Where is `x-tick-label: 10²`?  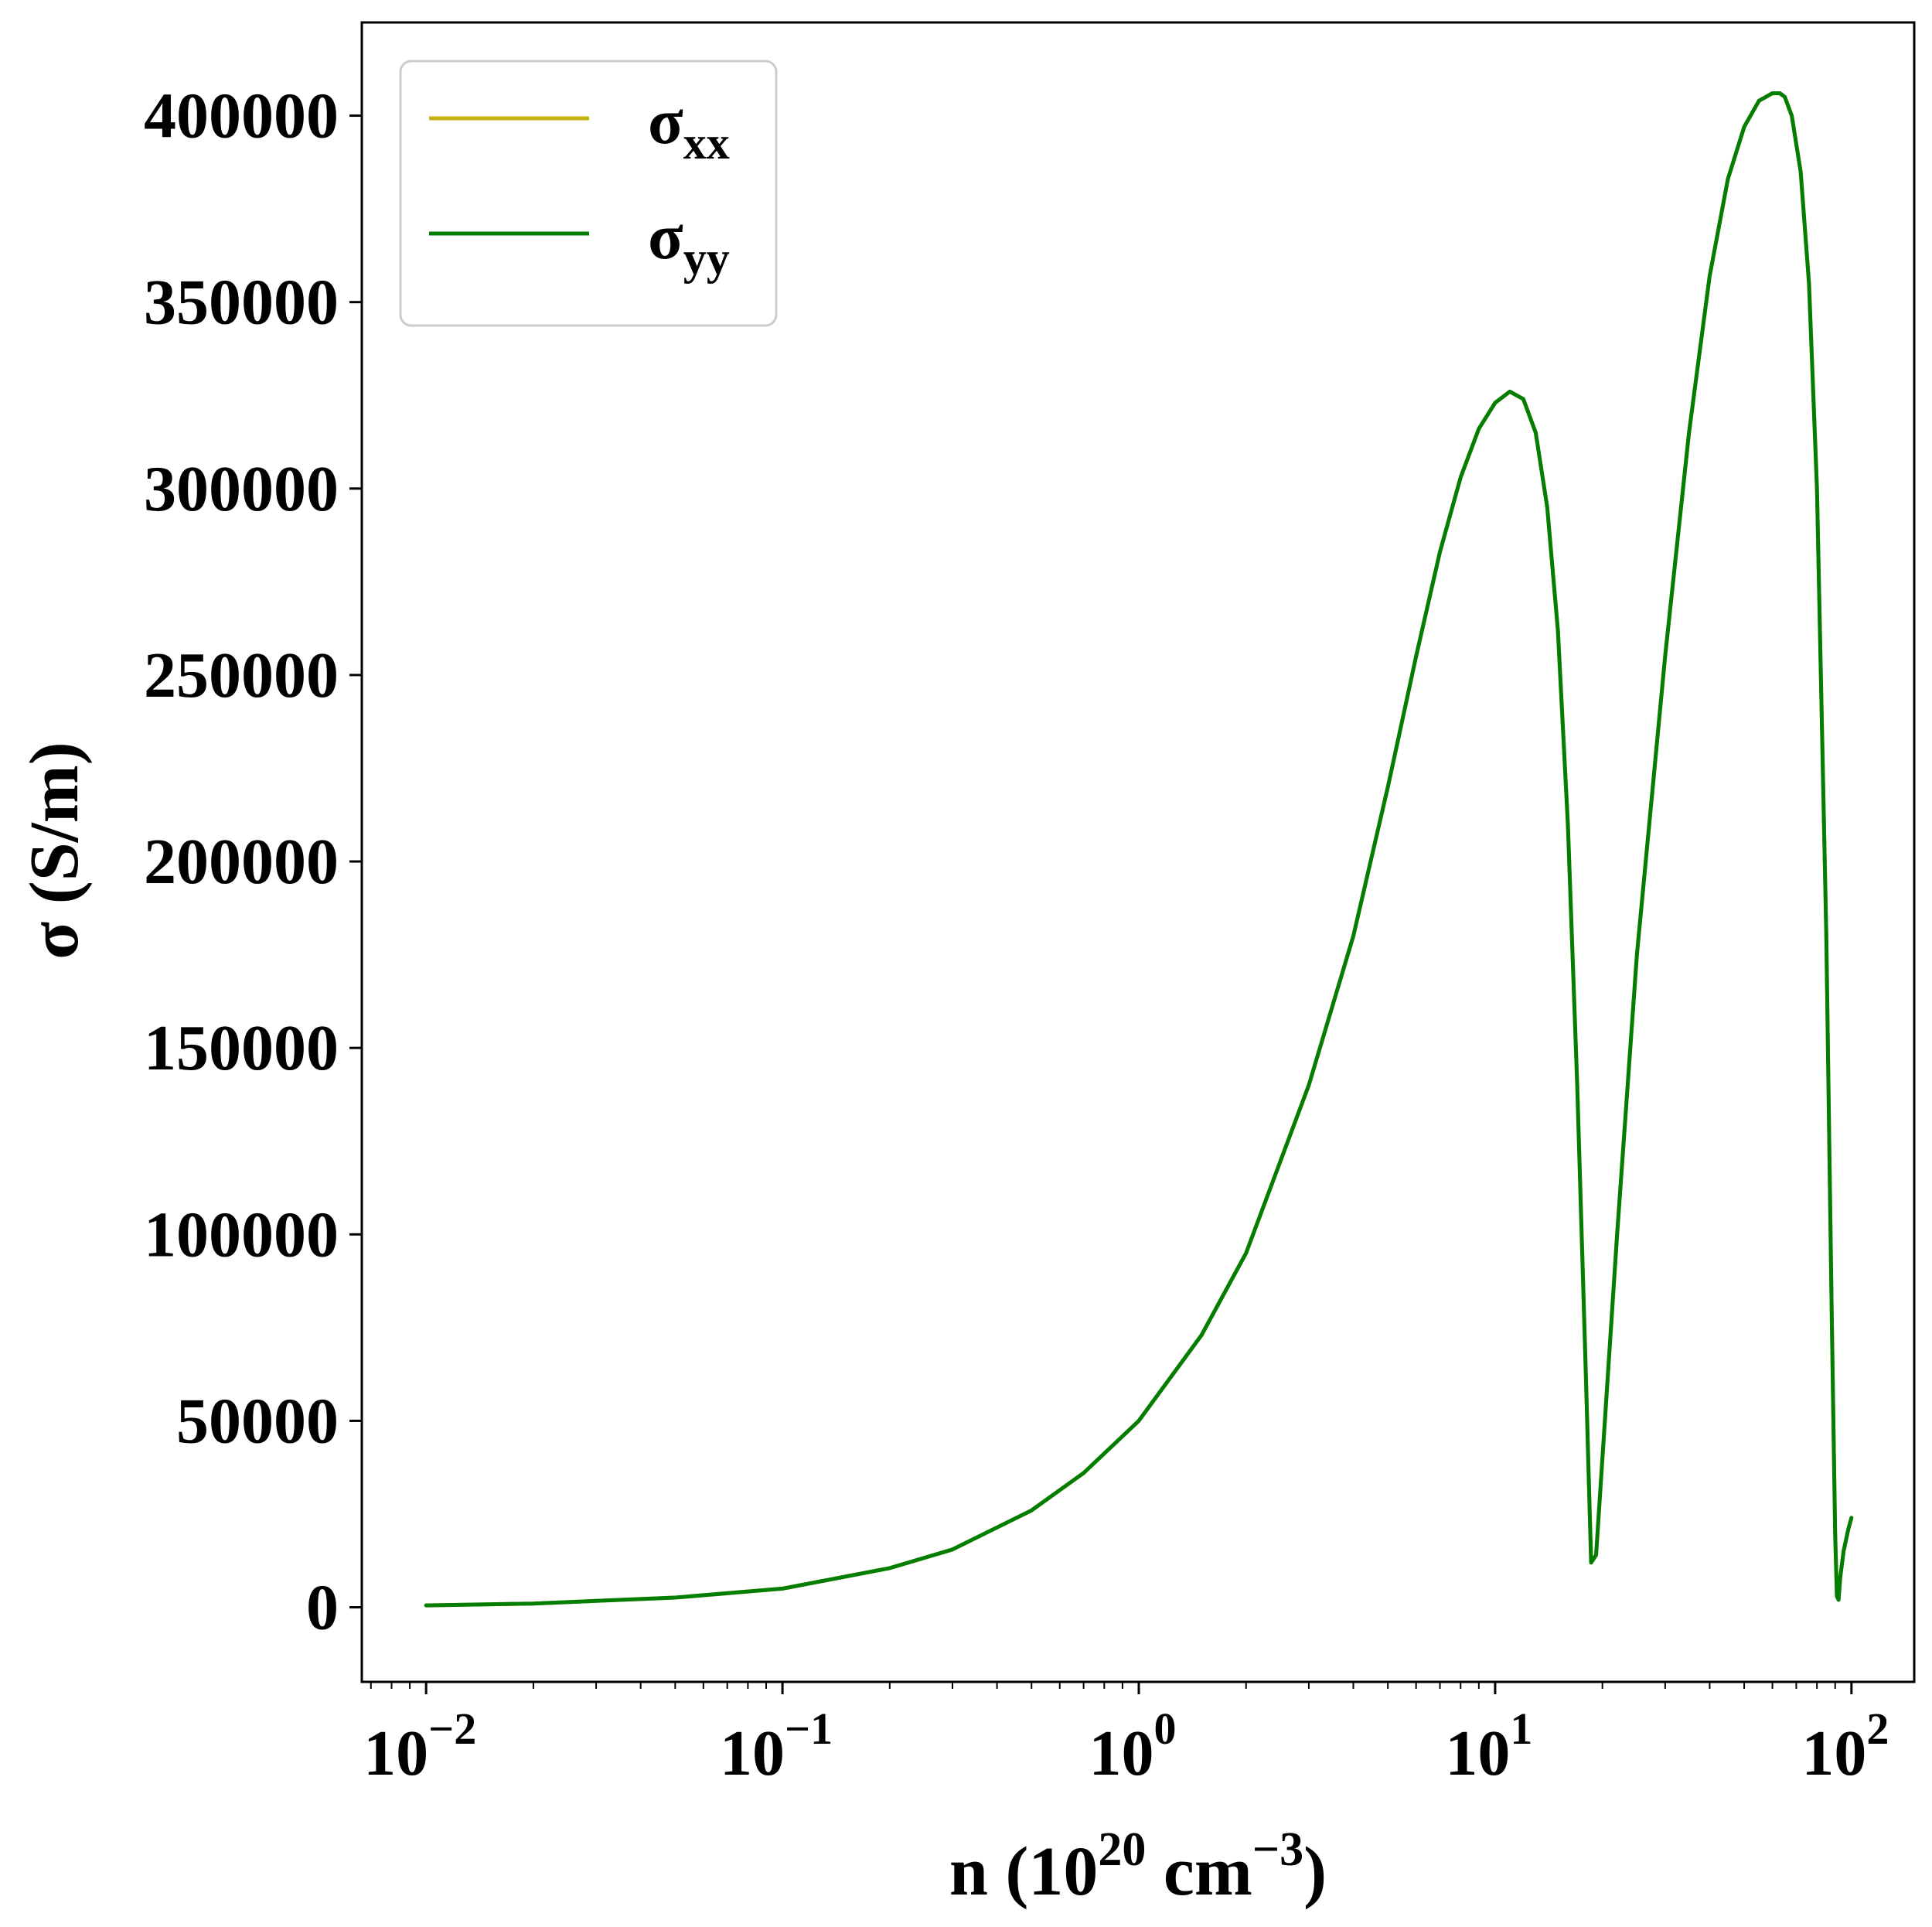
x-tick-label: 10² is located at coordinates (1845, 1746).